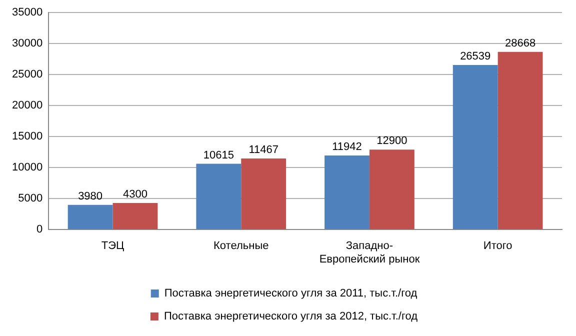  I want to click on data-label: 11467, so click(263, 150).